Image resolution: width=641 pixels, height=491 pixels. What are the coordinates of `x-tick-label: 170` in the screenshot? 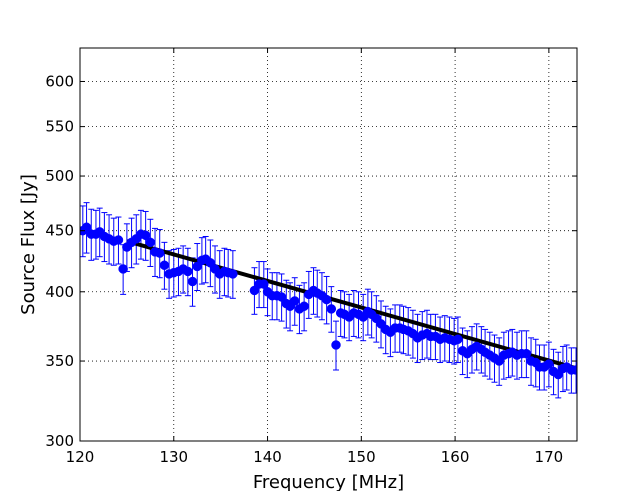 It's located at (549, 457).